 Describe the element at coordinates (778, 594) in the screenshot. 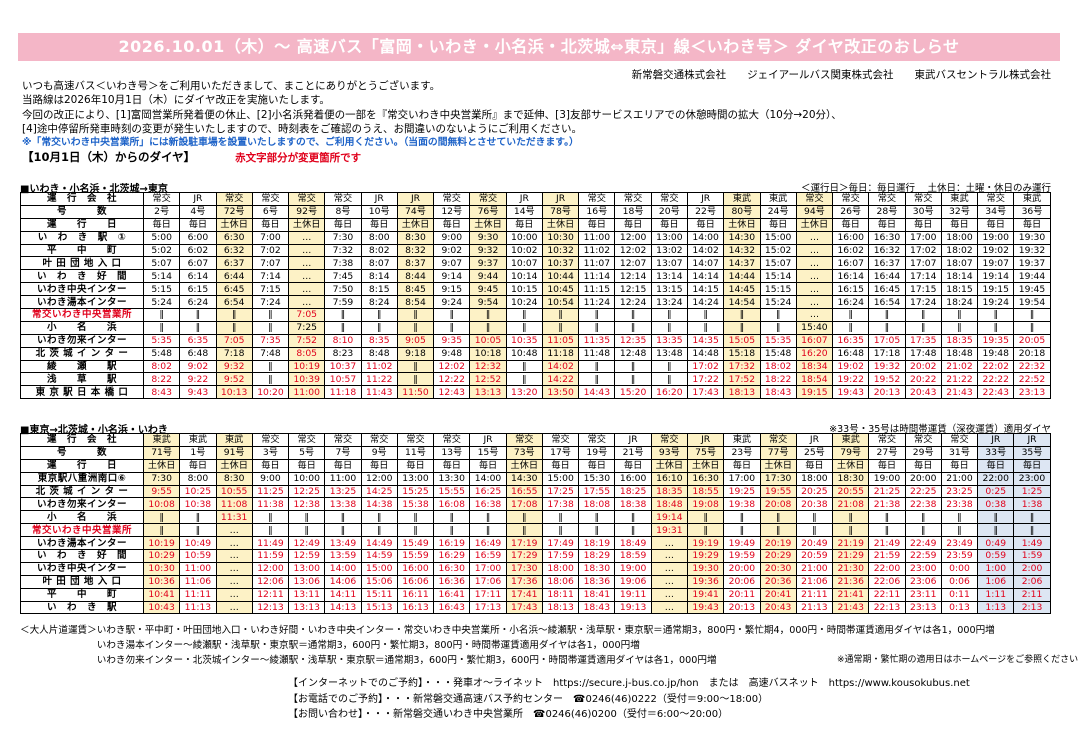

I see `table-cell: 20:41` at that location.